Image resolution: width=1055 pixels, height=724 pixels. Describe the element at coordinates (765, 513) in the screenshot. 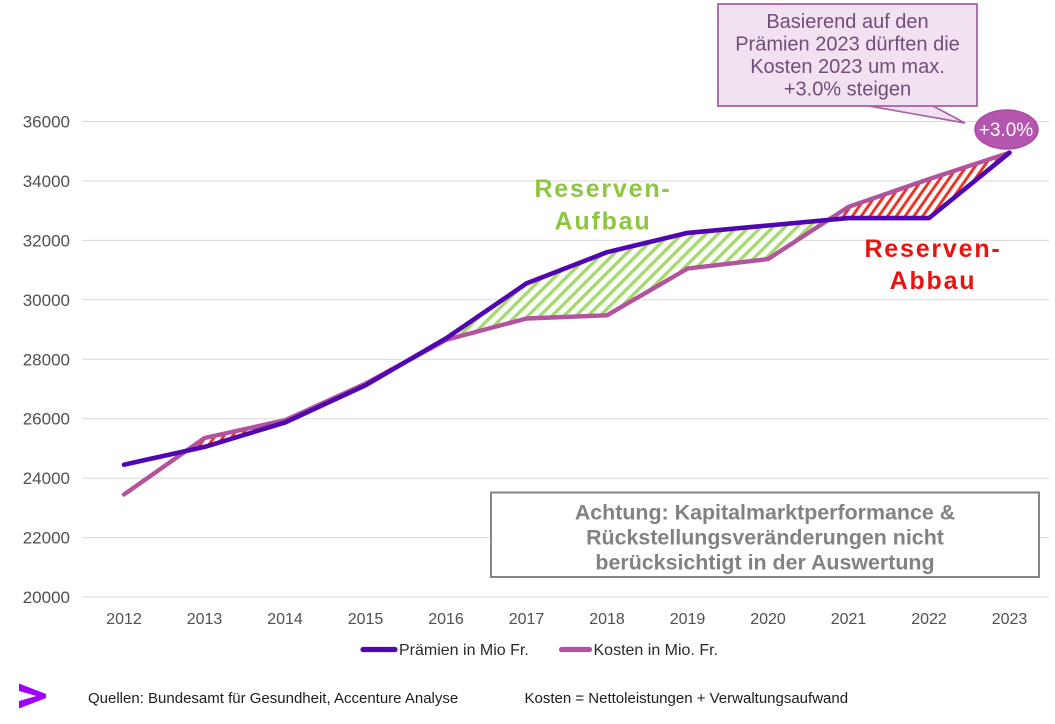

I see `svg-text:Achtung: Kapitalmarktperforman: Achtung: Kapitalmarktperformance &` at that location.